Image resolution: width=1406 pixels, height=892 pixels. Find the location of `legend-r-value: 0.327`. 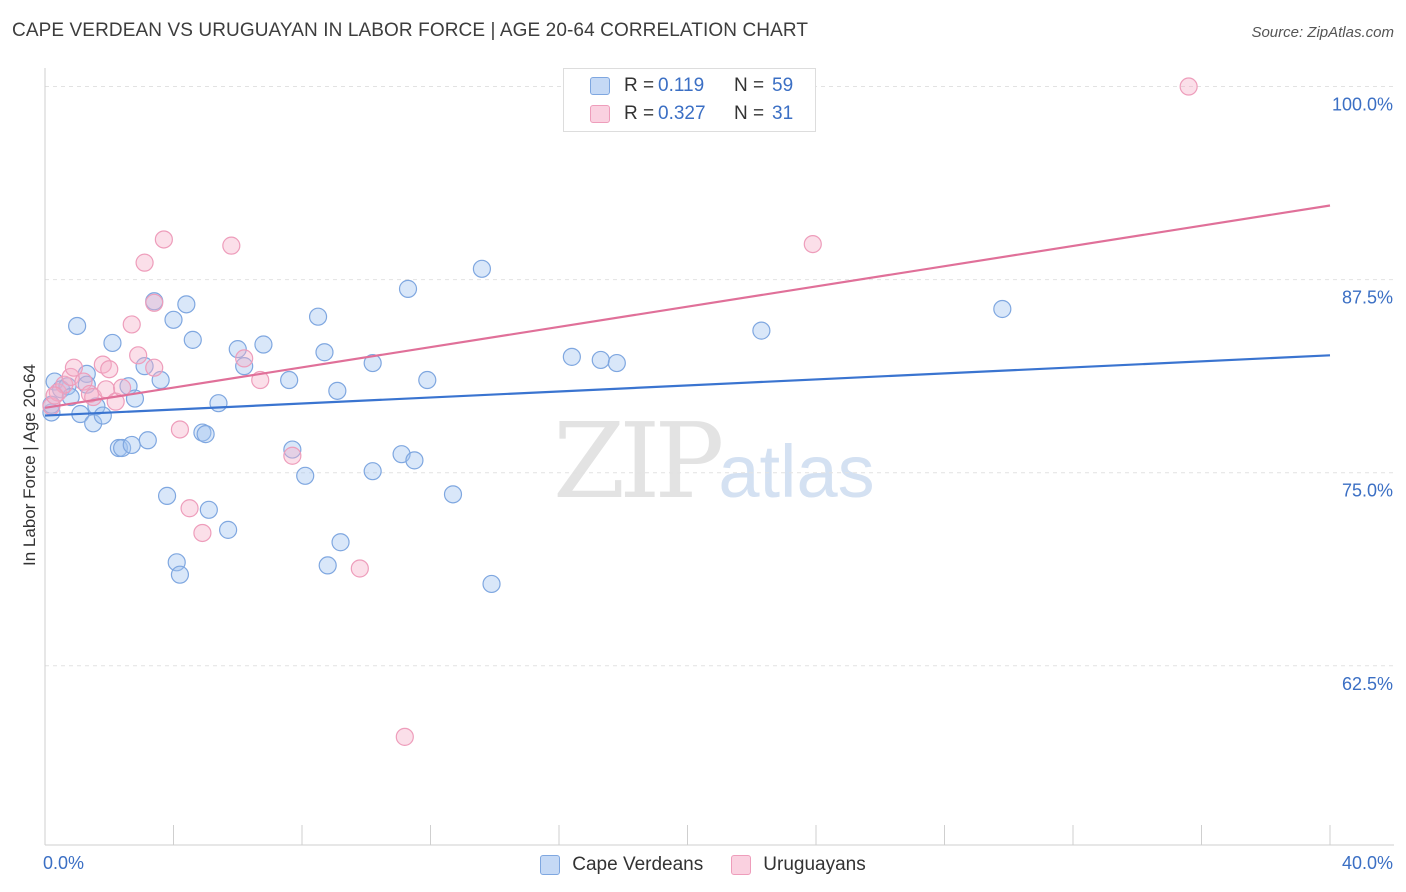

legend-r-value: 0.327 is located at coordinates (682, 113).